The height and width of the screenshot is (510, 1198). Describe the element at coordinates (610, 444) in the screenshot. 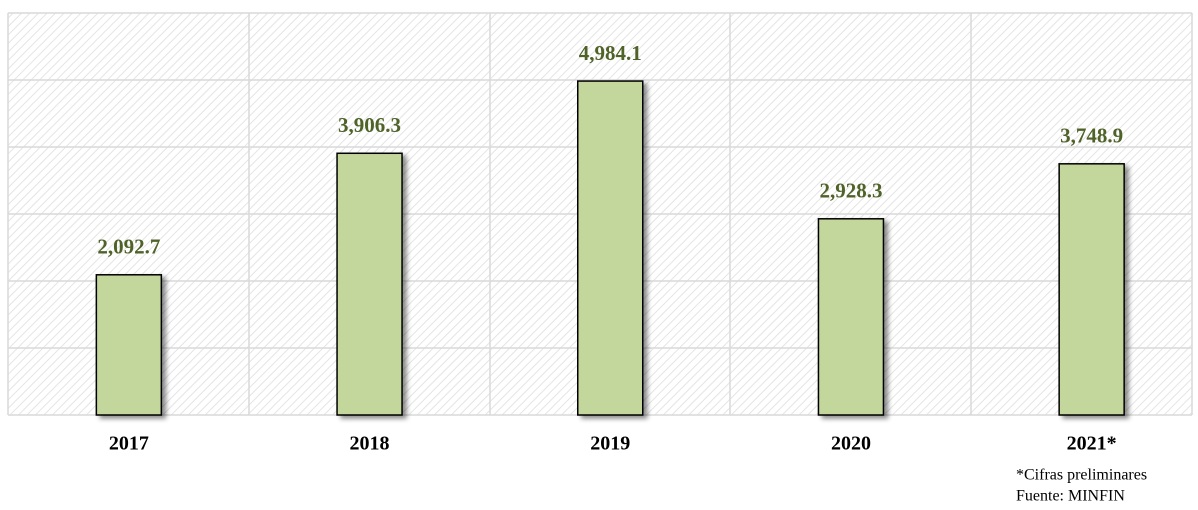

I see `x-tick-label: 2019` at that location.